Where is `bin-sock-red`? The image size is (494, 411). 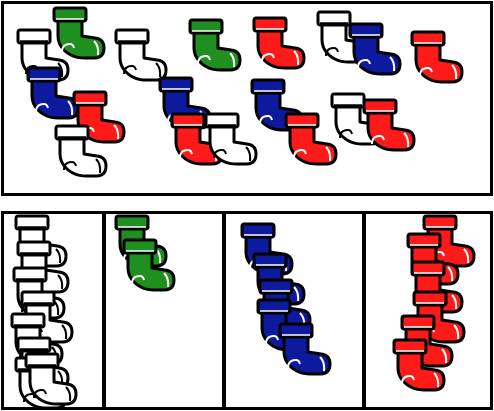 bin-sock-red is located at coordinates (419, 365).